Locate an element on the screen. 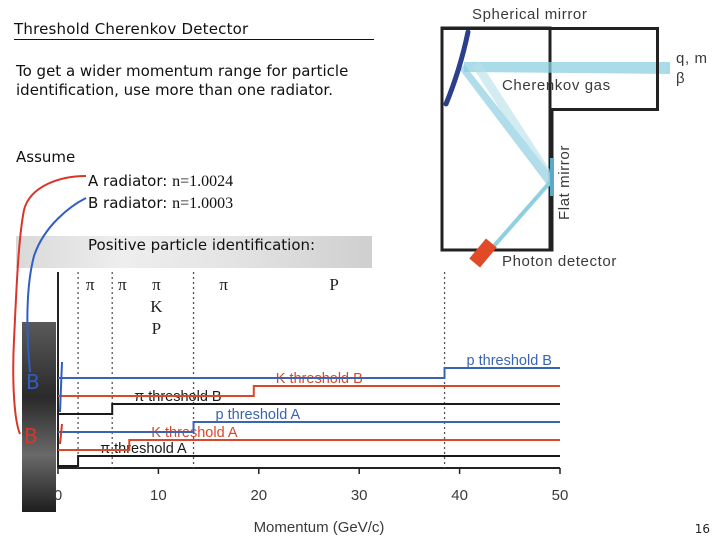 This screenshot has width=720, height=540. reflected-light-inner is located at coordinates (513, 126).